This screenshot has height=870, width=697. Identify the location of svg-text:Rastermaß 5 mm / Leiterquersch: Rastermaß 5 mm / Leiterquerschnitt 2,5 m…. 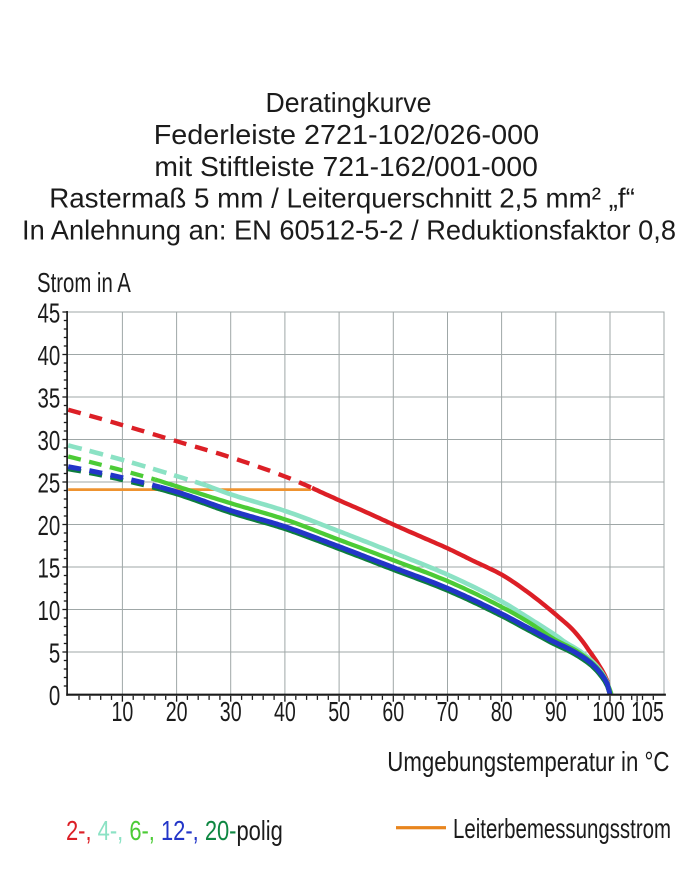
(342, 197).